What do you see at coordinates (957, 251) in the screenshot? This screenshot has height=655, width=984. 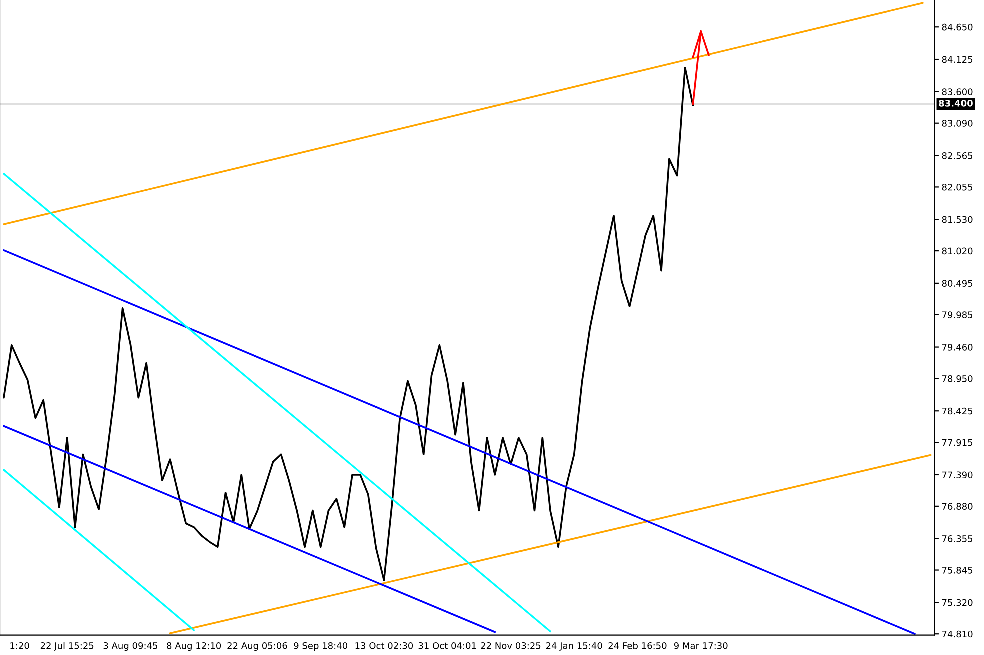 I see `y-tick-label: 81.020` at bounding box center [957, 251].